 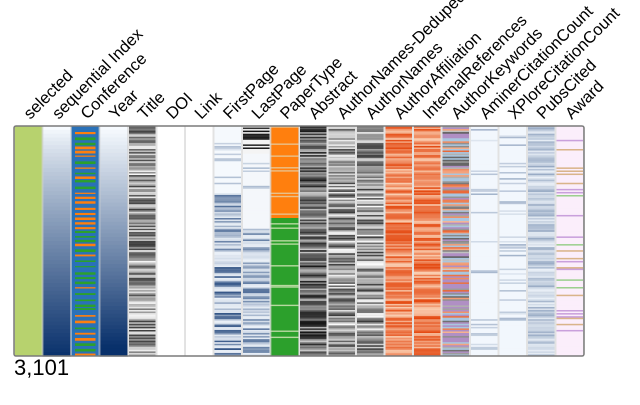 What do you see at coordinates (179, 105) in the screenshot?
I see `column-header: DOI` at bounding box center [179, 105].